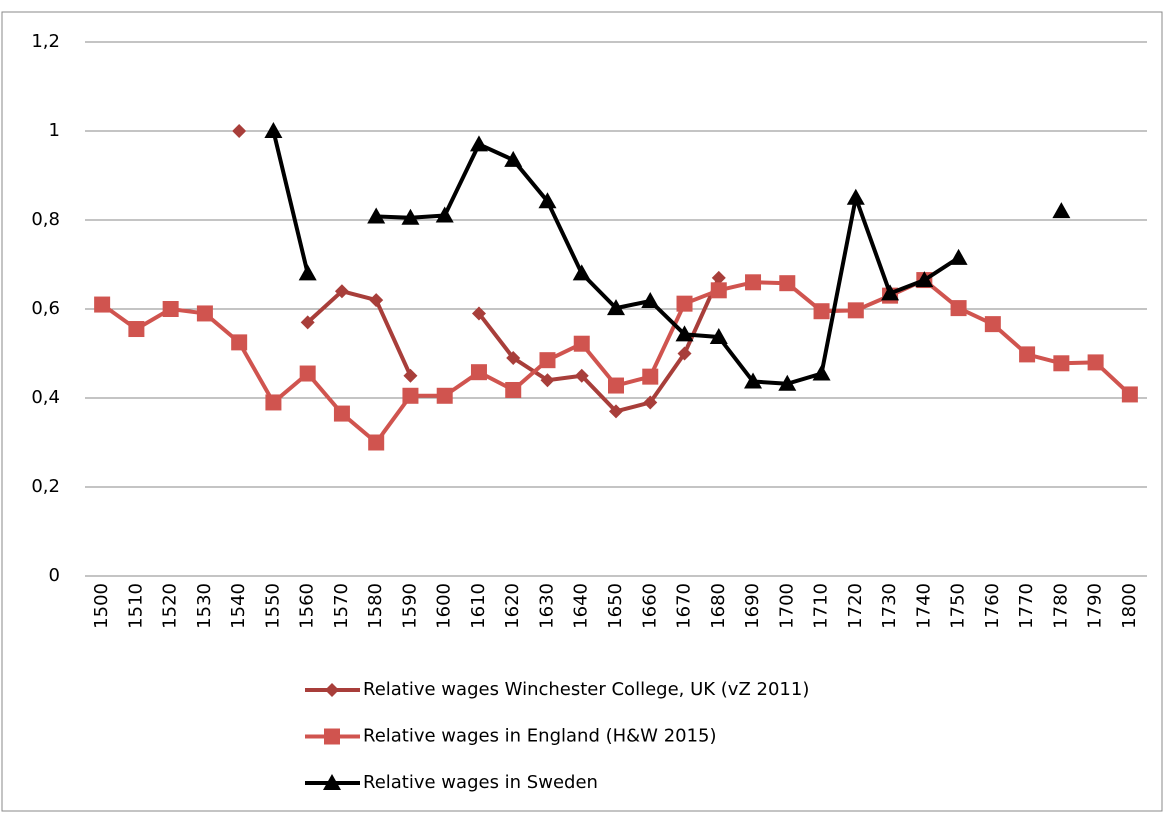 The image size is (1165, 816). What do you see at coordinates (375, 606) in the screenshot?
I see `x-tick-label: 1580` at bounding box center [375, 606].